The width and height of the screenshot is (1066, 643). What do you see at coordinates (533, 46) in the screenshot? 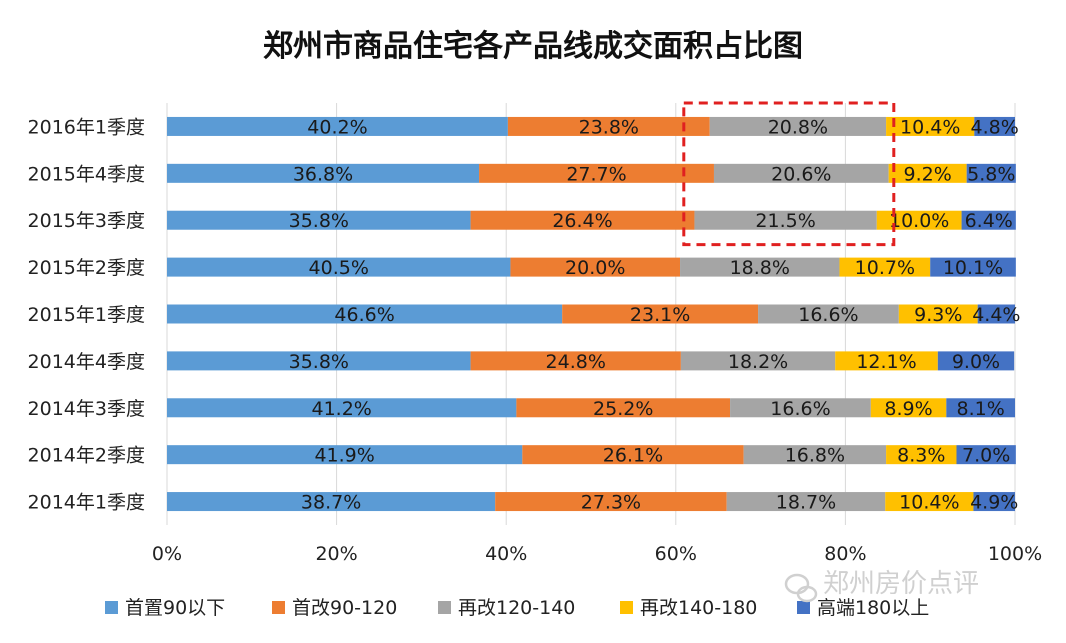
I see `chart-title: 郑州市商品住宅各产品线成交面积占比图` at bounding box center [533, 46].